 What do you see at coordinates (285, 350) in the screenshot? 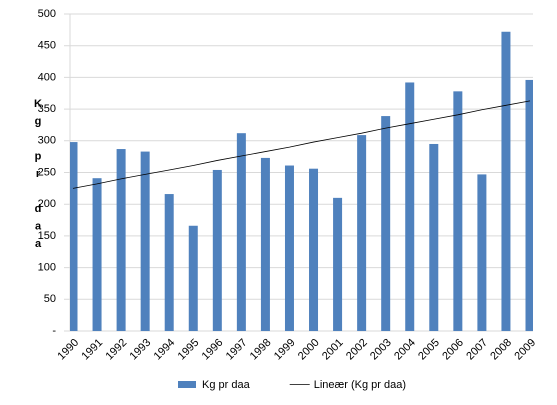
I see `x-tick-label: 1999` at bounding box center [285, 350].